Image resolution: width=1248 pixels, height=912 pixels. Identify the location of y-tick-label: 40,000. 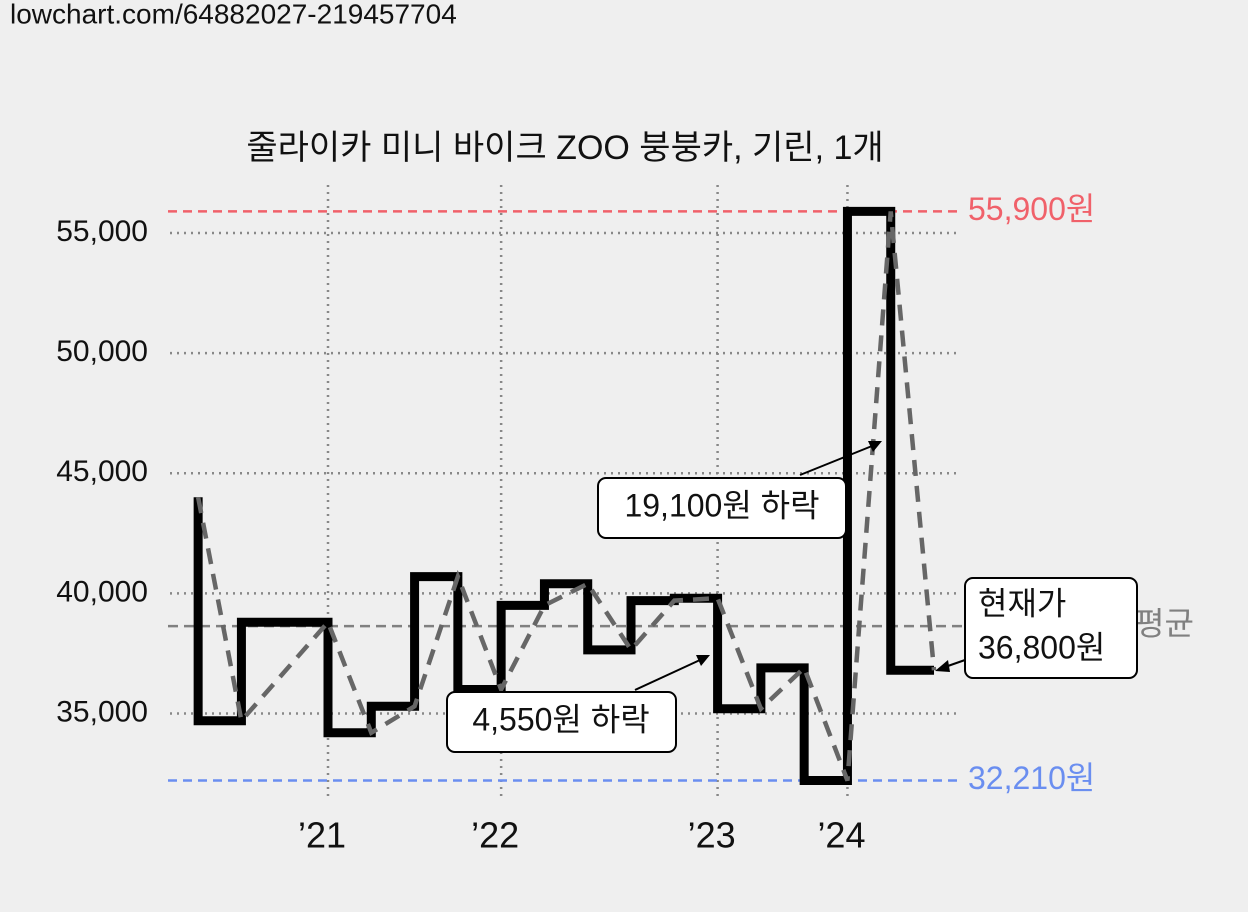
(102, 591).